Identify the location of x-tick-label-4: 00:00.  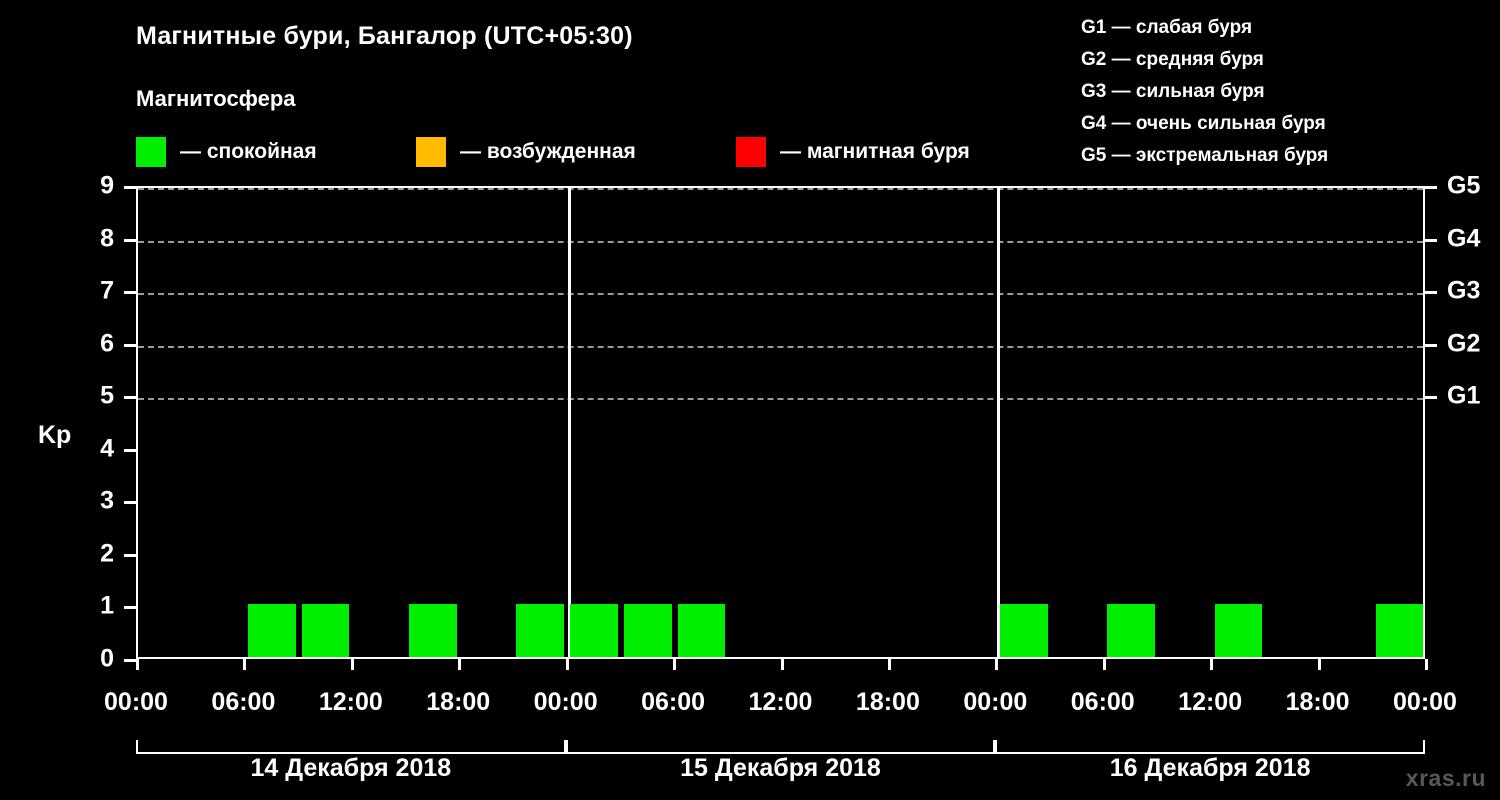
(565, 702).